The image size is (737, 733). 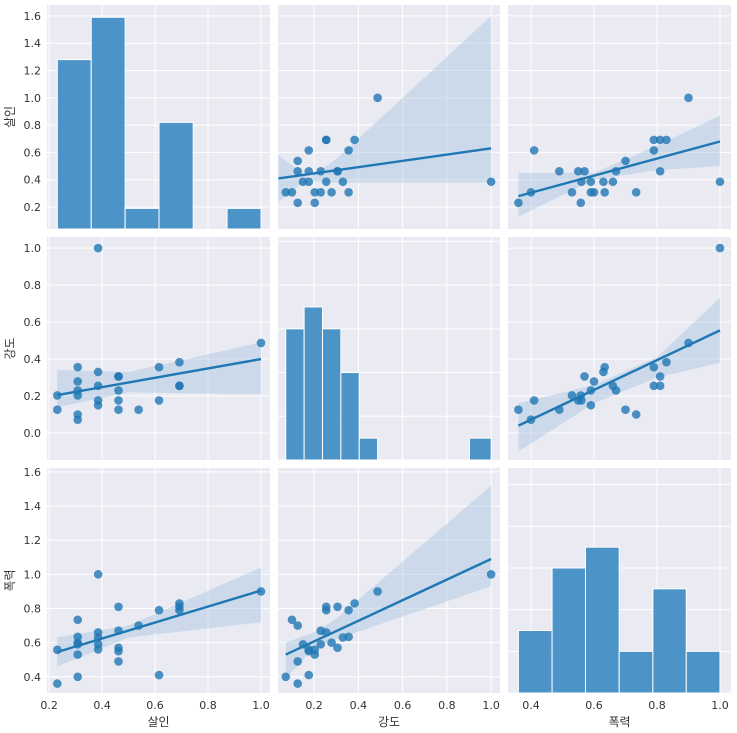 I want to click on panel-폭력-강도, so click(x=389, y=580).